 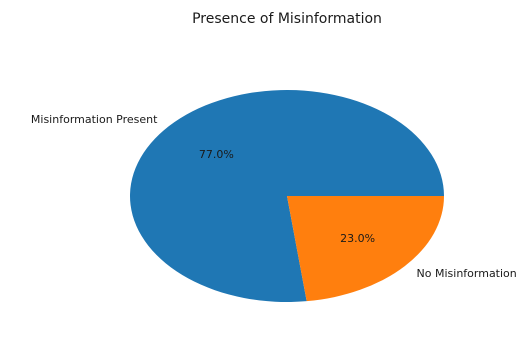 I want to click on slice-category-label: Misinformation Present, so click(x=94, y=119).